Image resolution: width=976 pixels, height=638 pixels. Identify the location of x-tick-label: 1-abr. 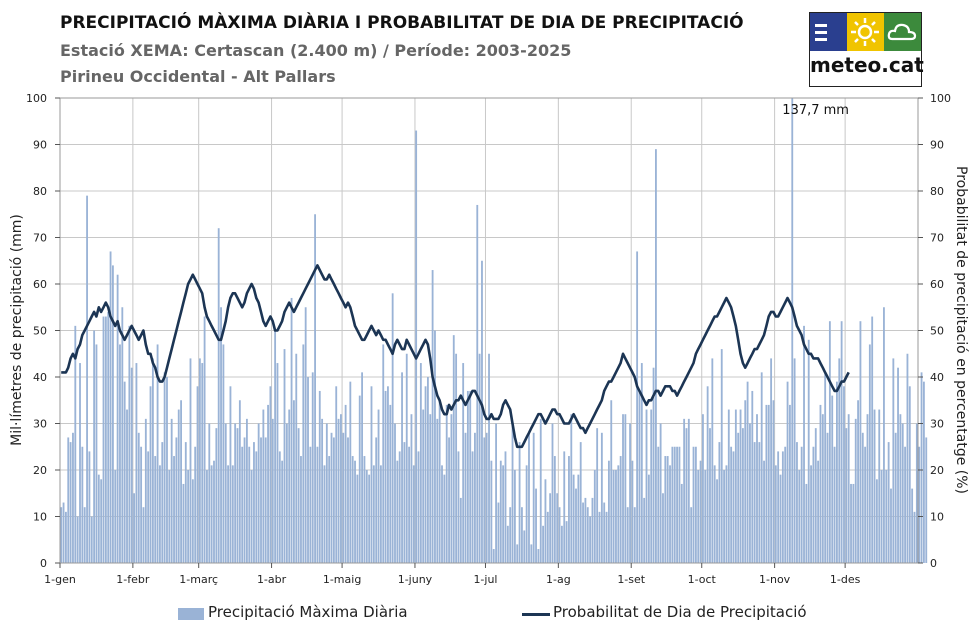
(272, 579).